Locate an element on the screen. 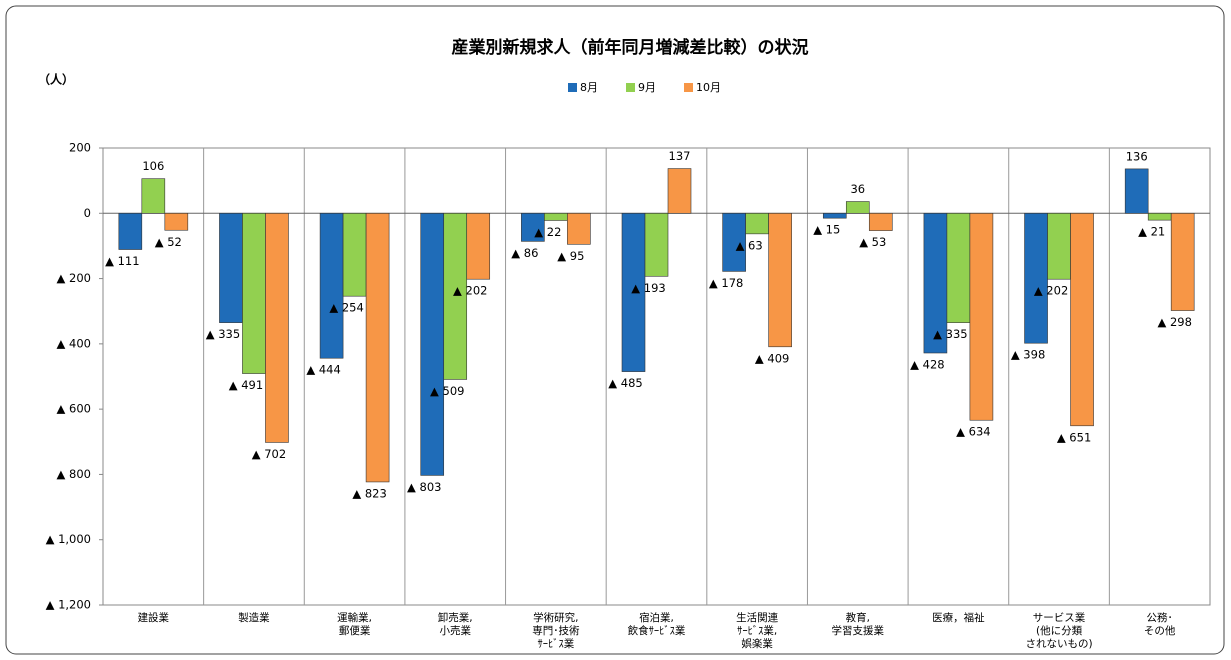  y-tick-label: ▲ 1,200 is located at coordinates (68, 605).